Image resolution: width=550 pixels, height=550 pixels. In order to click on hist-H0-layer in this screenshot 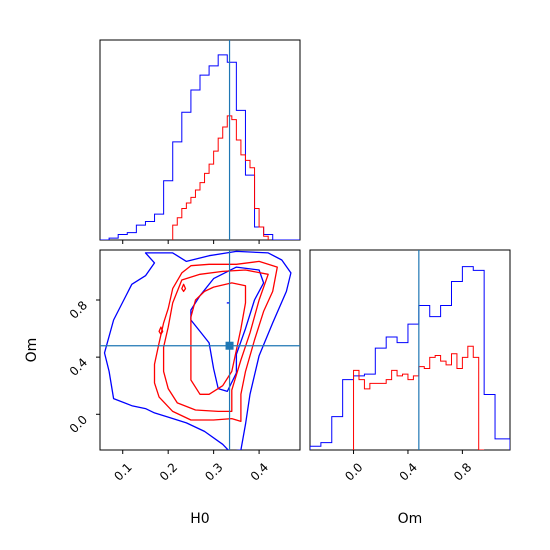, I will do `click(200, 142)`.